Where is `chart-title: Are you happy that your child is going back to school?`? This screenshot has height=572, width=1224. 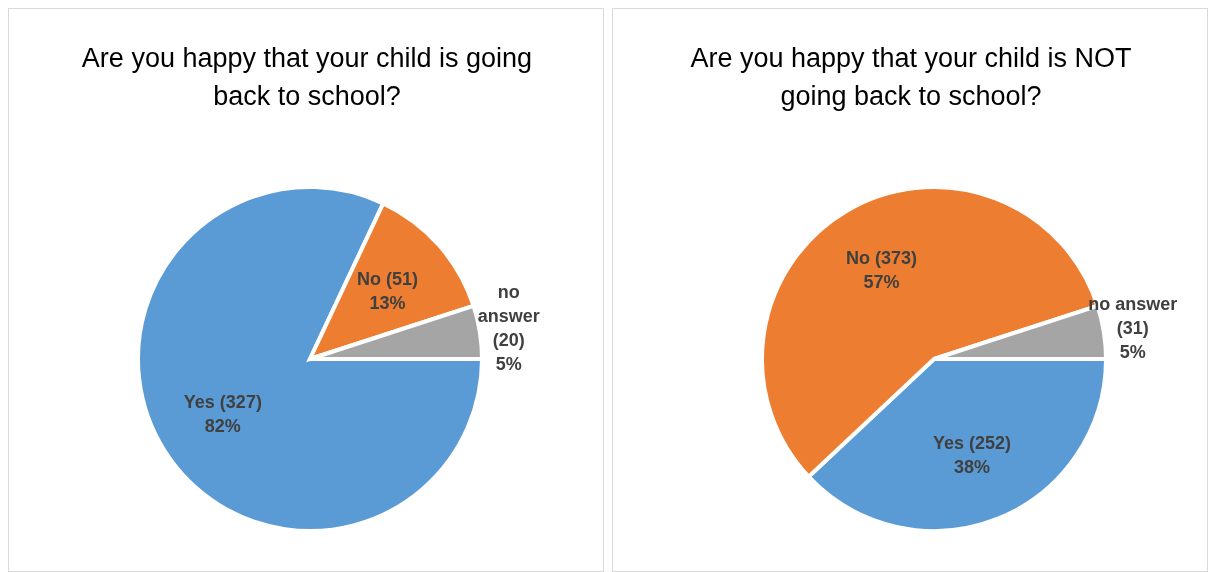
chart-title: Are you happy that your child is going back to school? is located at coordinates (307, 77).